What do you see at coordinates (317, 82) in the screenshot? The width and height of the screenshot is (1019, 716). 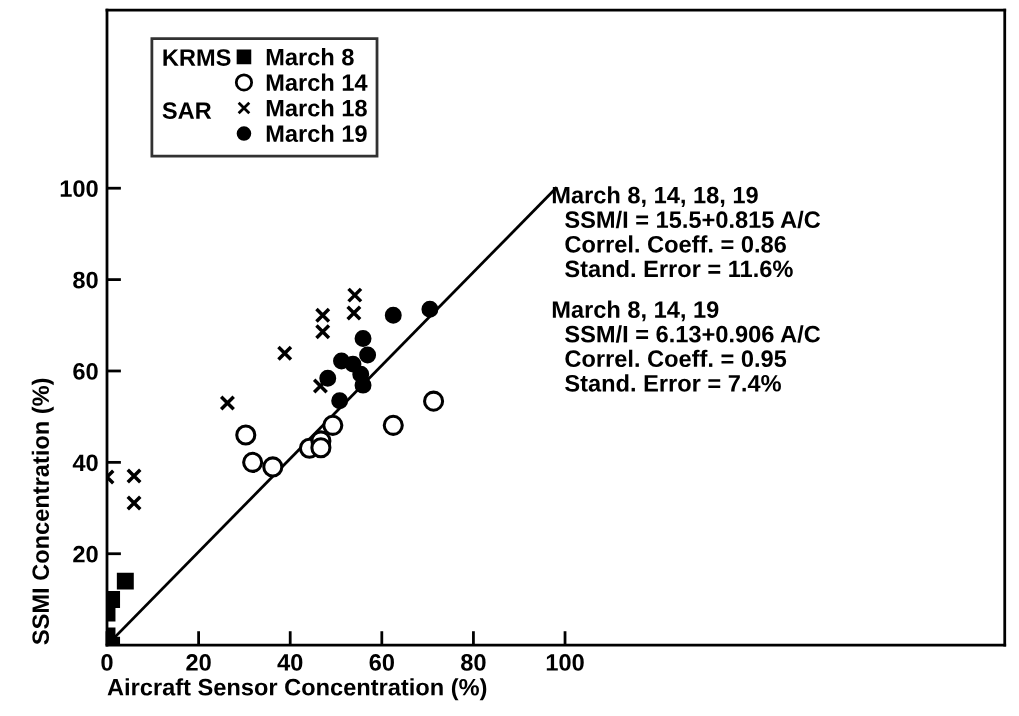 I see `legend-label: March 14` at bounding box center [317, 82].